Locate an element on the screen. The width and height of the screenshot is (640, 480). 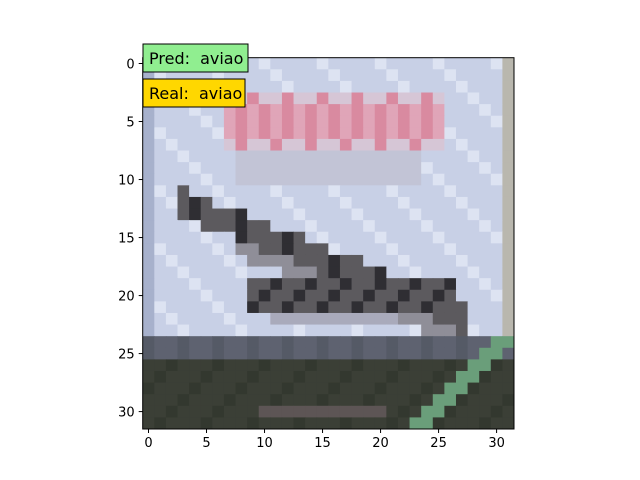
x-tick-label: 5 is located at coordinates (206, 443).